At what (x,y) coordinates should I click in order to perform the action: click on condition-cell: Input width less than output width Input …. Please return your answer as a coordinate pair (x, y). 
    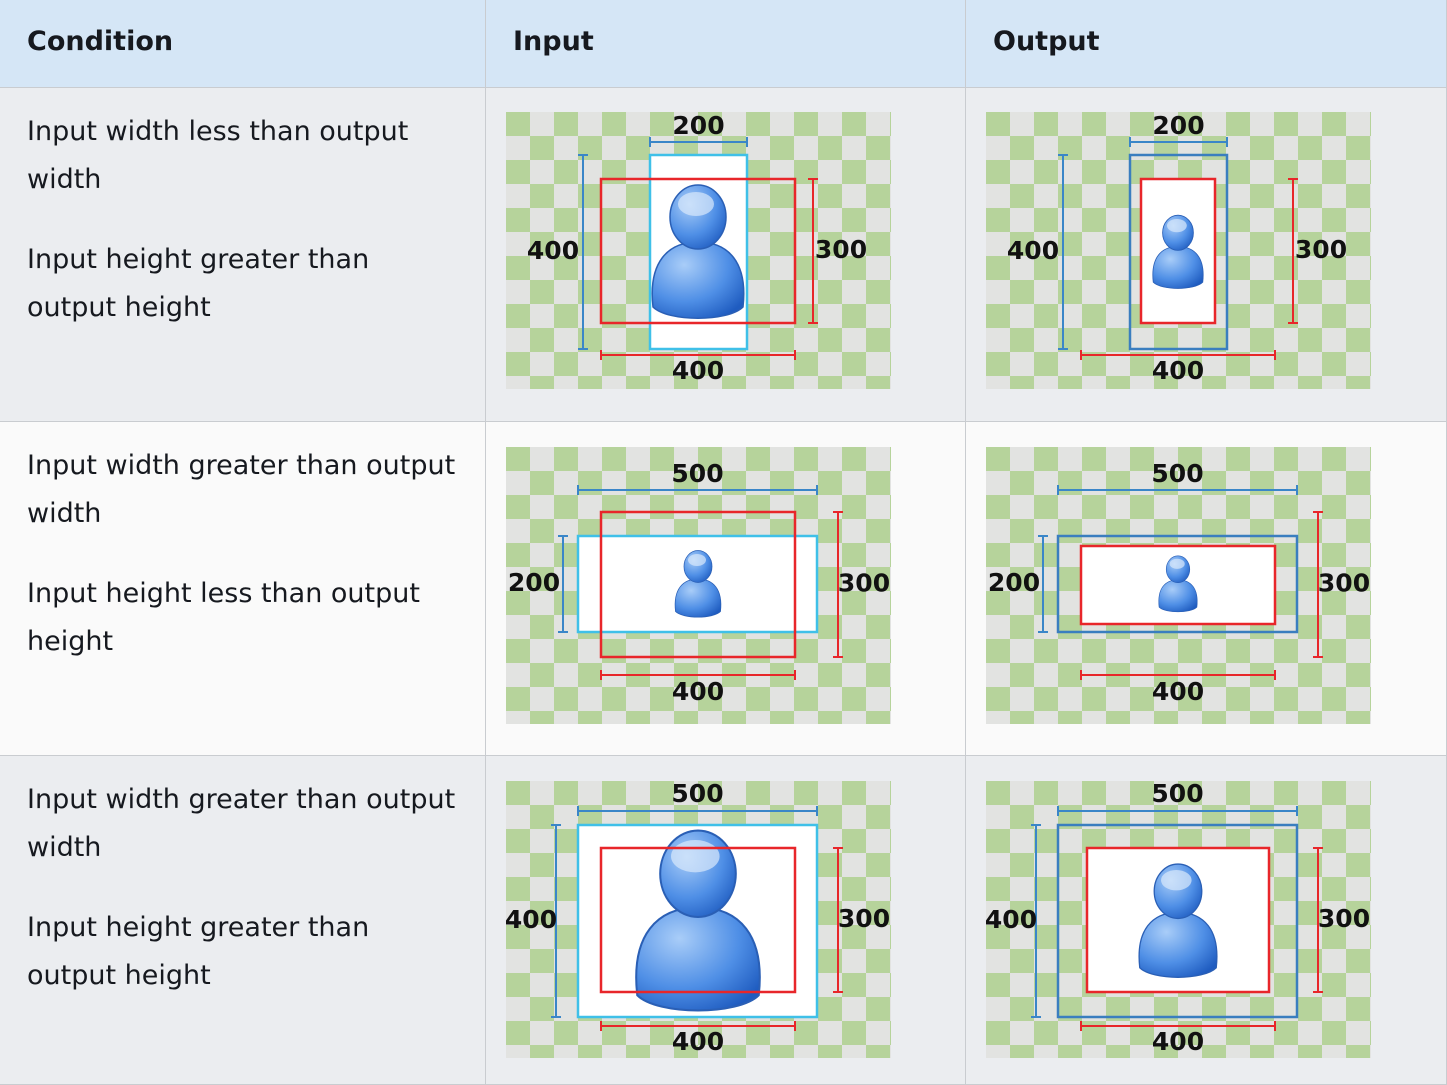
    Looking at the image, I should click on (243, 255).